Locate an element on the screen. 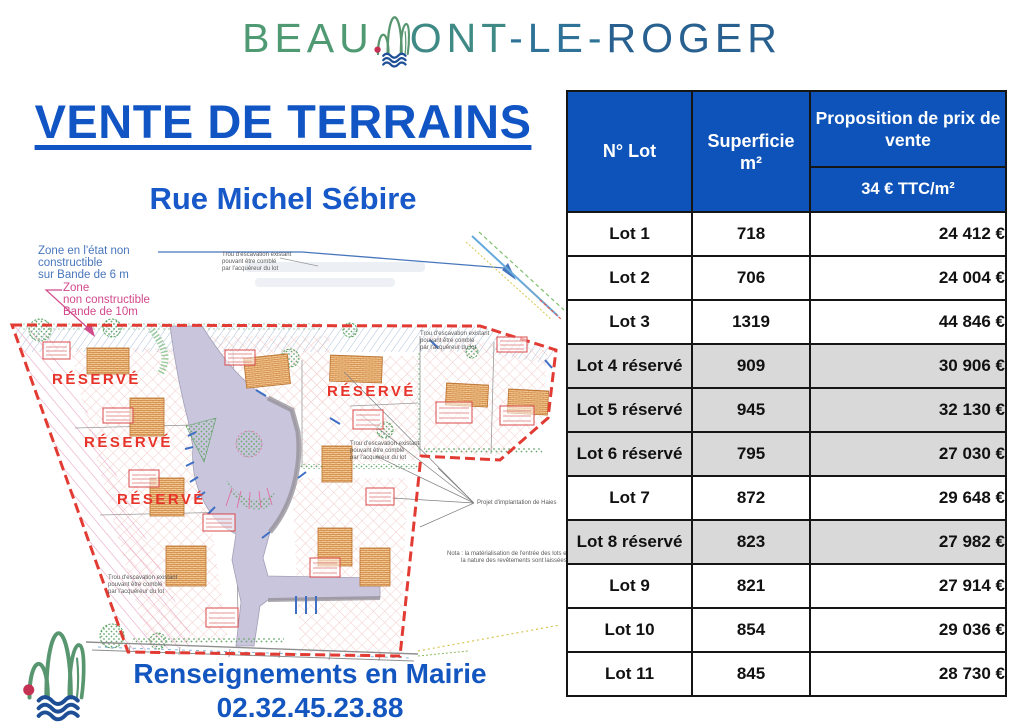  superficie-cell: 945 is located at coordinates (751, 410).